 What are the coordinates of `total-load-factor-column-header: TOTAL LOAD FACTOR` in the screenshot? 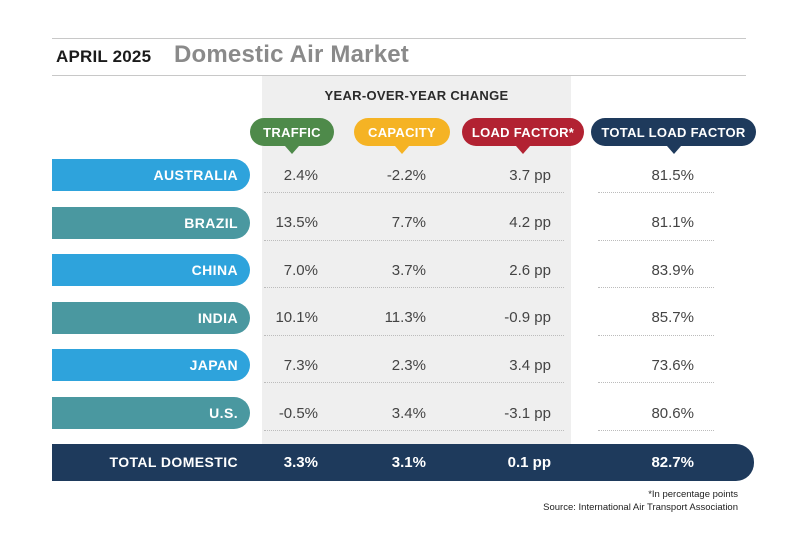 It's located at (673, 136).